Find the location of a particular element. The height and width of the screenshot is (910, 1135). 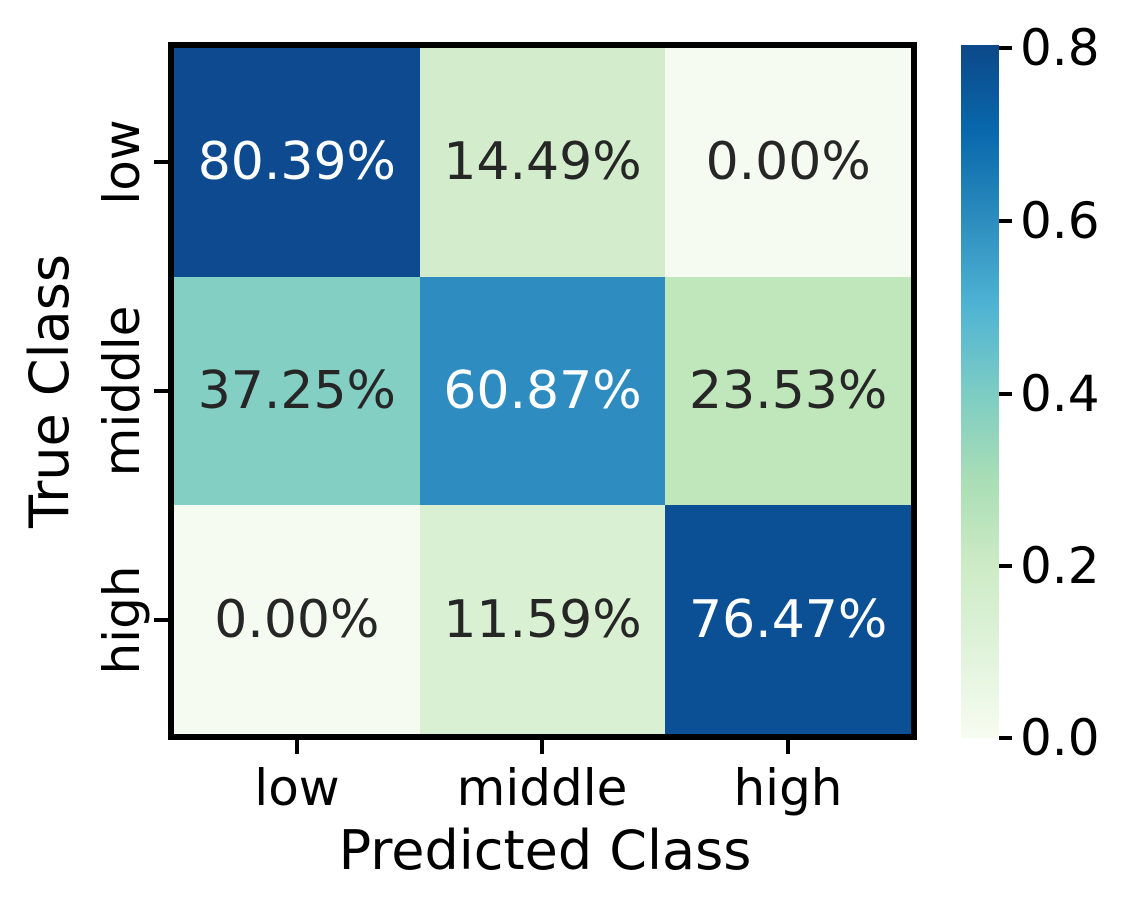

y-tick-label: low is located at coordinates (122, 162).